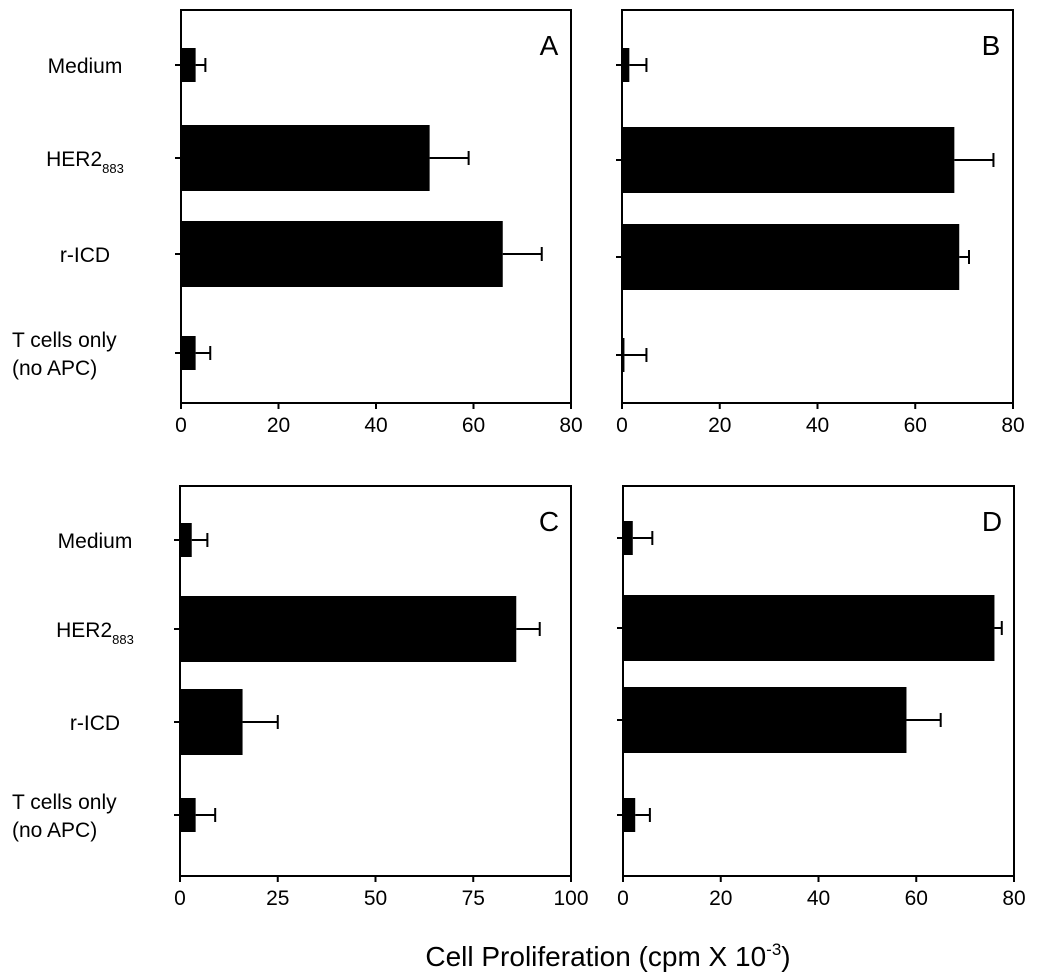 Image resolution: width=1039 pixels, height=978 pixels. What do you see at coordinates (785, 956) in the screenshot?
I see `x-axis-title-end: )` at bounding box center [785, 956].